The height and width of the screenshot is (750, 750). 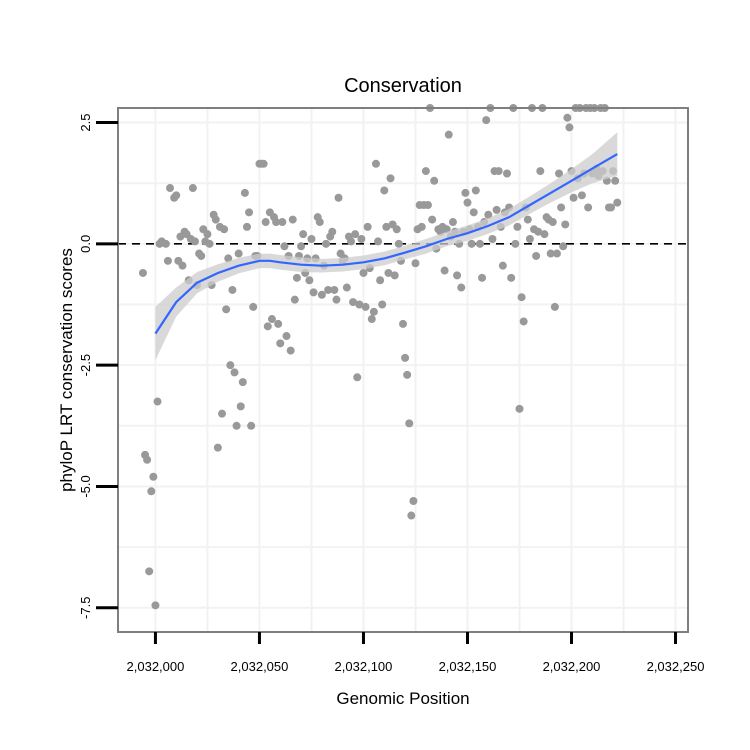 I want to click on x-tick-label: 2,032,150, so click(x=468, y=666).